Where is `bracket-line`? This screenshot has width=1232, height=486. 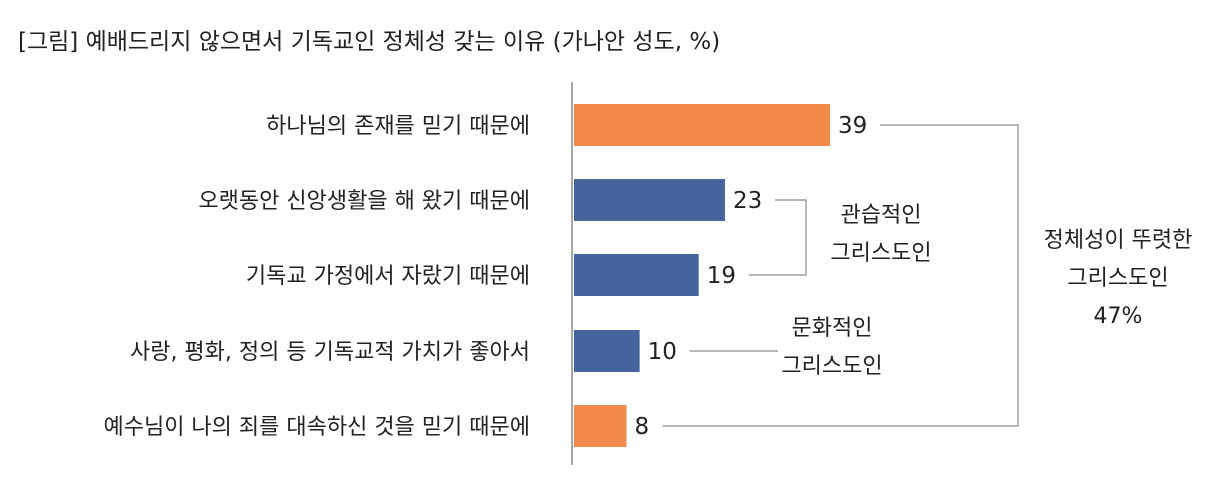 bracket-line is located at coordinates (777, 237).